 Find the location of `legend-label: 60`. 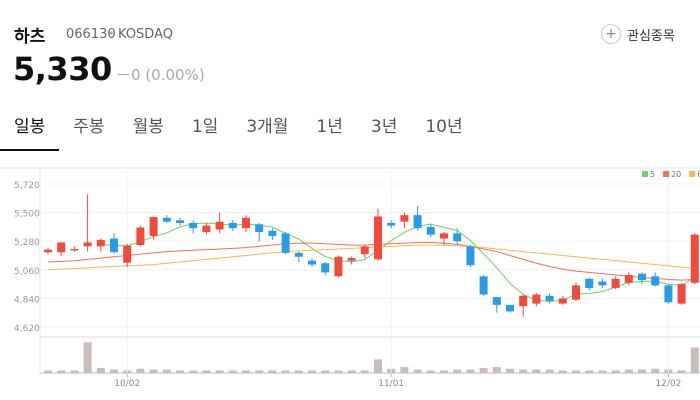

legend-label: 60 is located at coordinates (698, 174).